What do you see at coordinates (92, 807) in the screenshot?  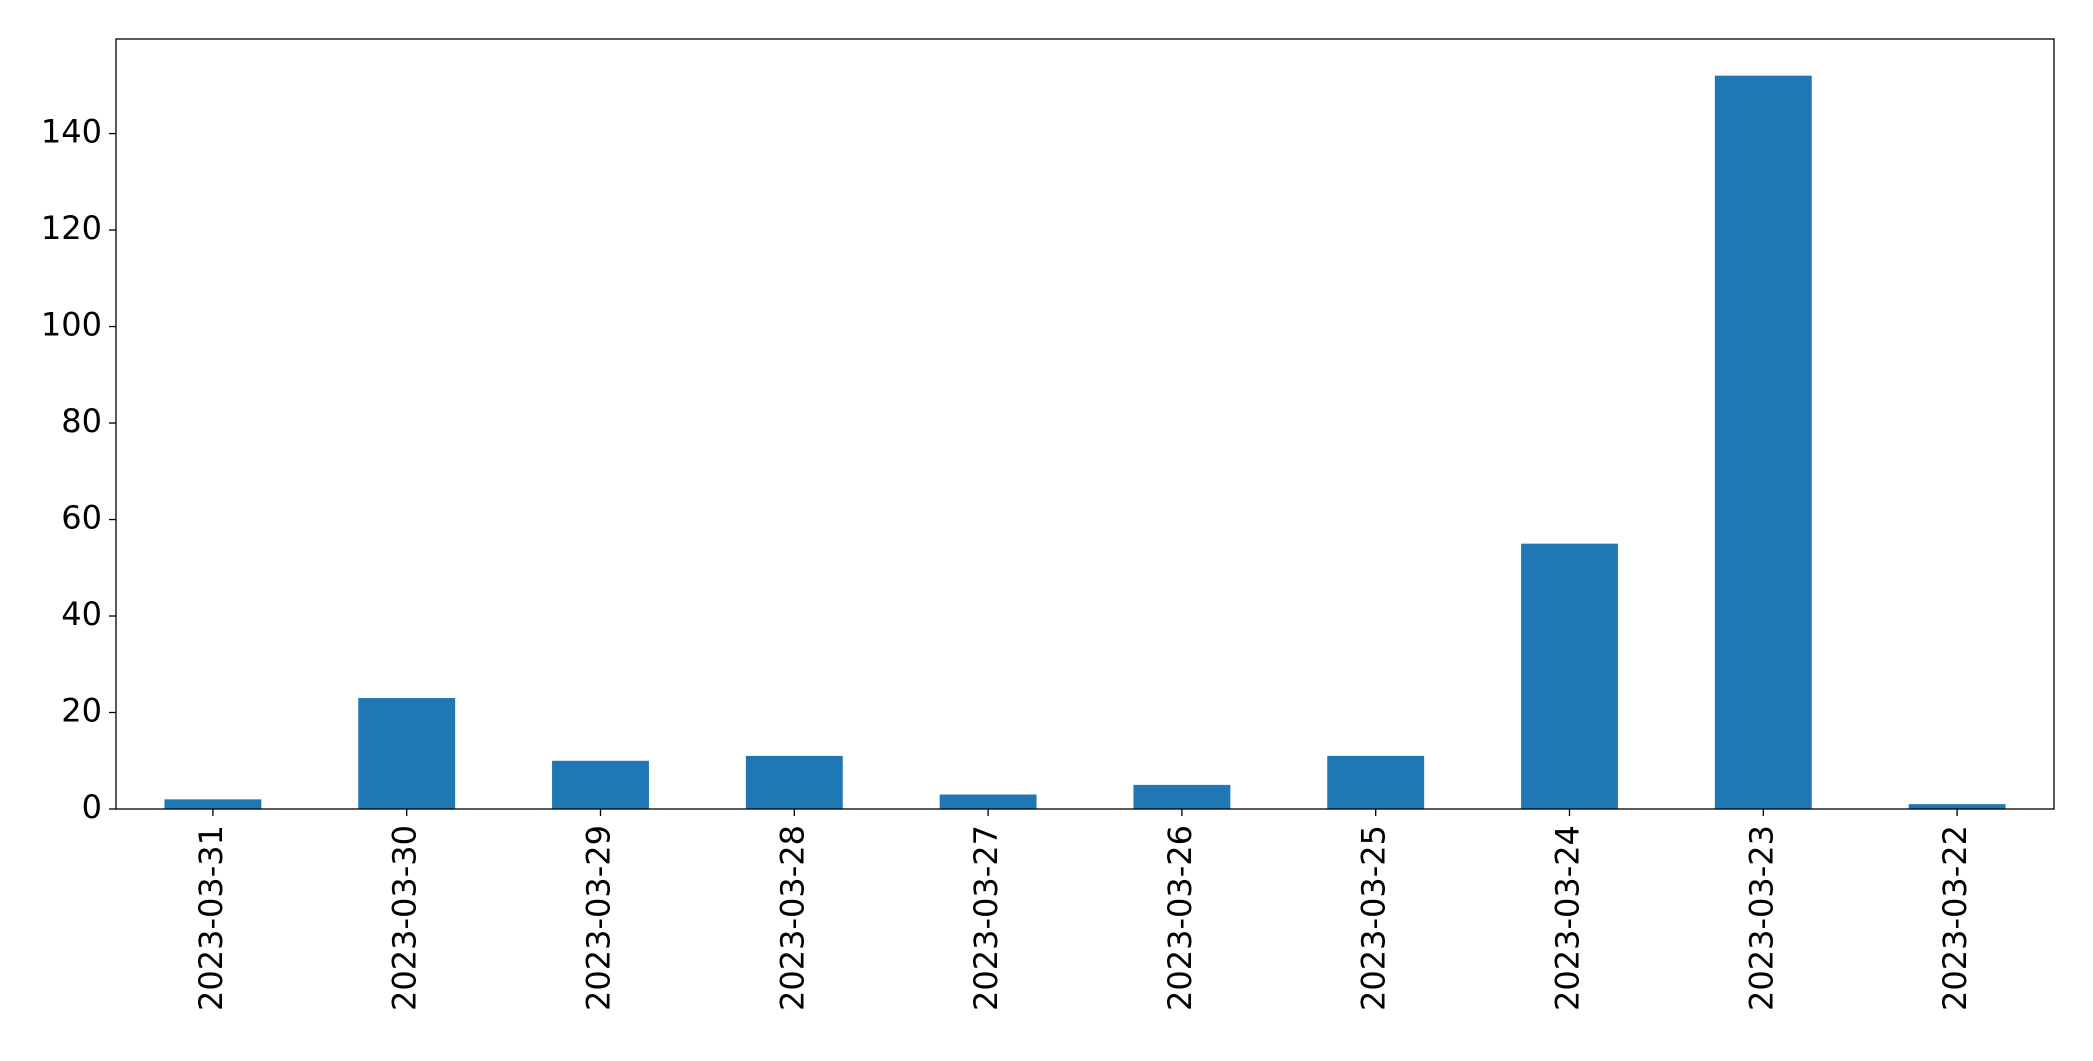 I see `y-tick-label: 0` at bounding box center [92, 807].